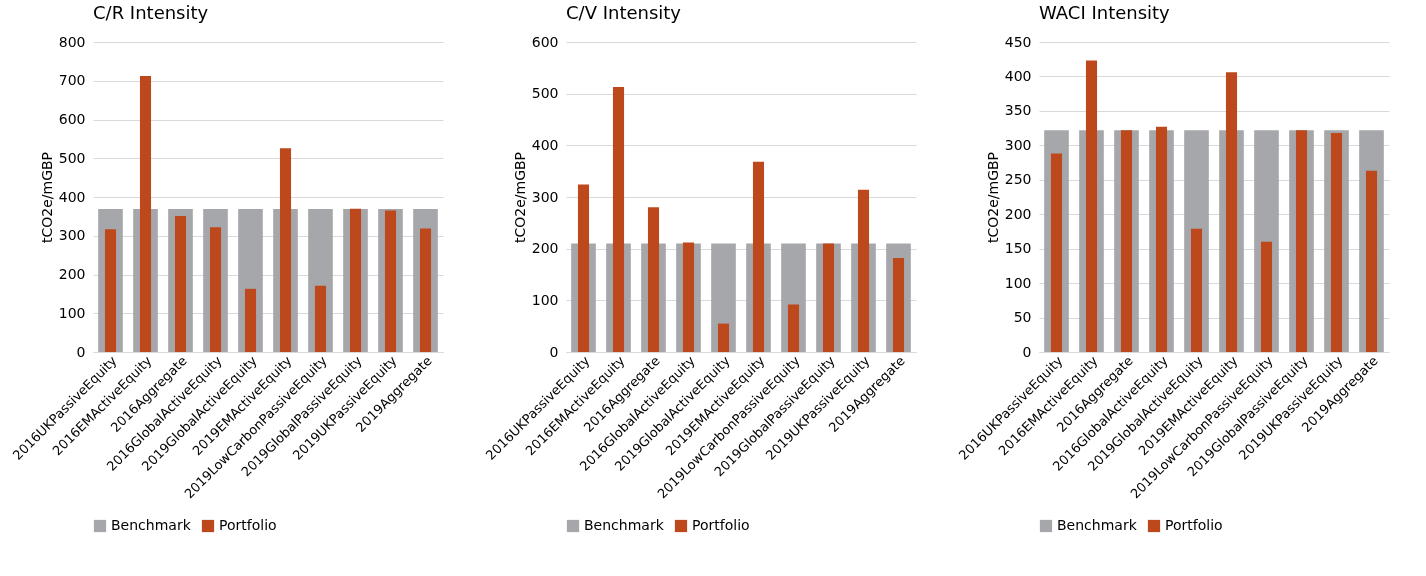 This screenshot has width=1426, height=576. I want to click on chart-title: WACI Intensity, so click(1105, 12).